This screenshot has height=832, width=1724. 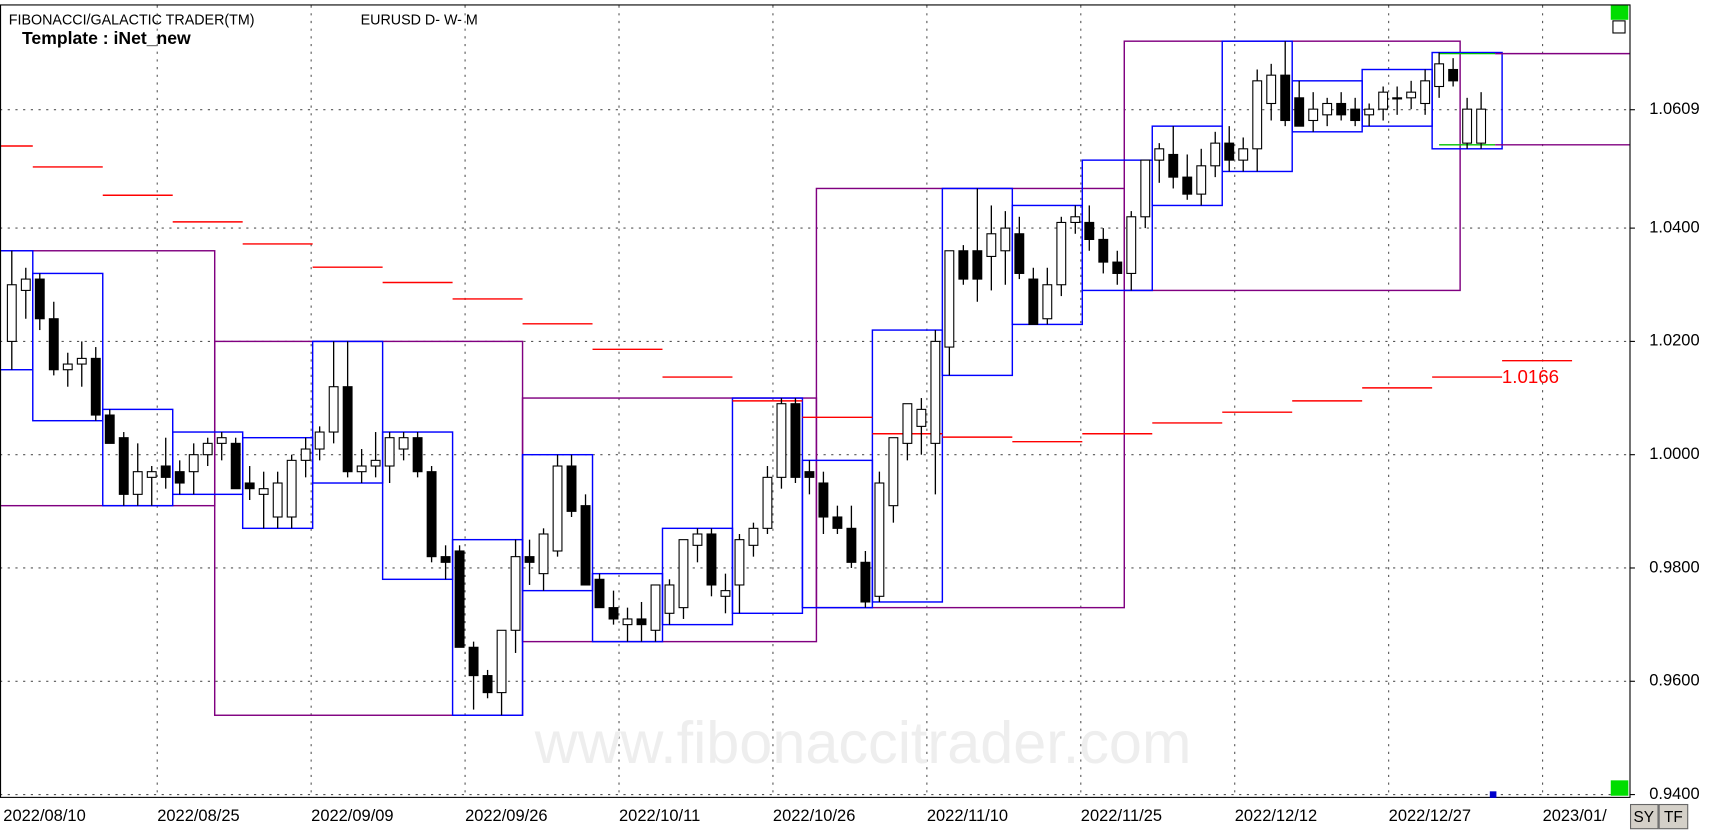 What do you see at coordinates (352, 816) in the screenshot?
I see `x-tick-label: 2022/09/09` at bounding box center [352, 816].